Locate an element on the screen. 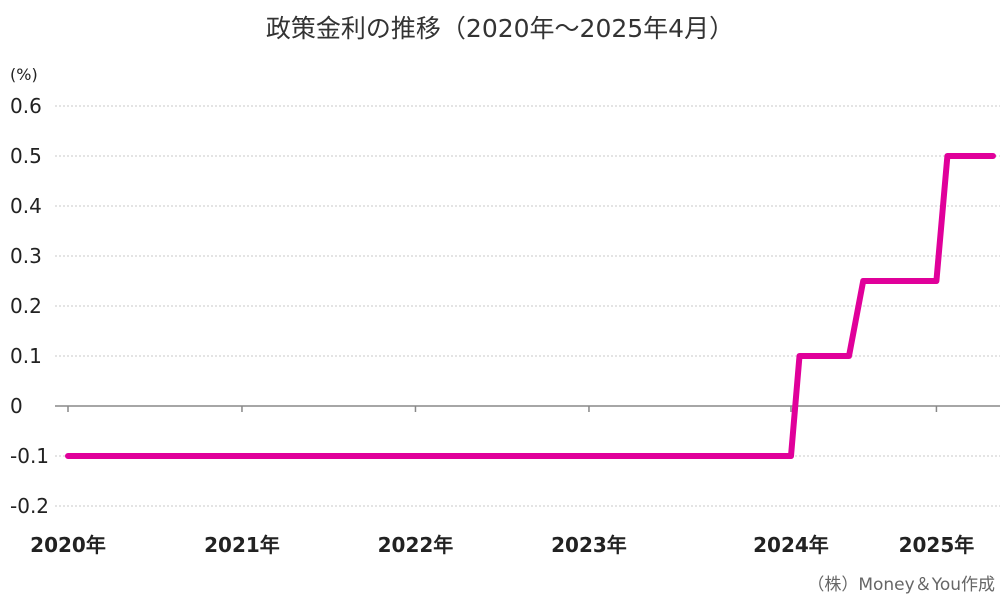  x-tick-label: 2023年 is located at coordinates (589, 545).